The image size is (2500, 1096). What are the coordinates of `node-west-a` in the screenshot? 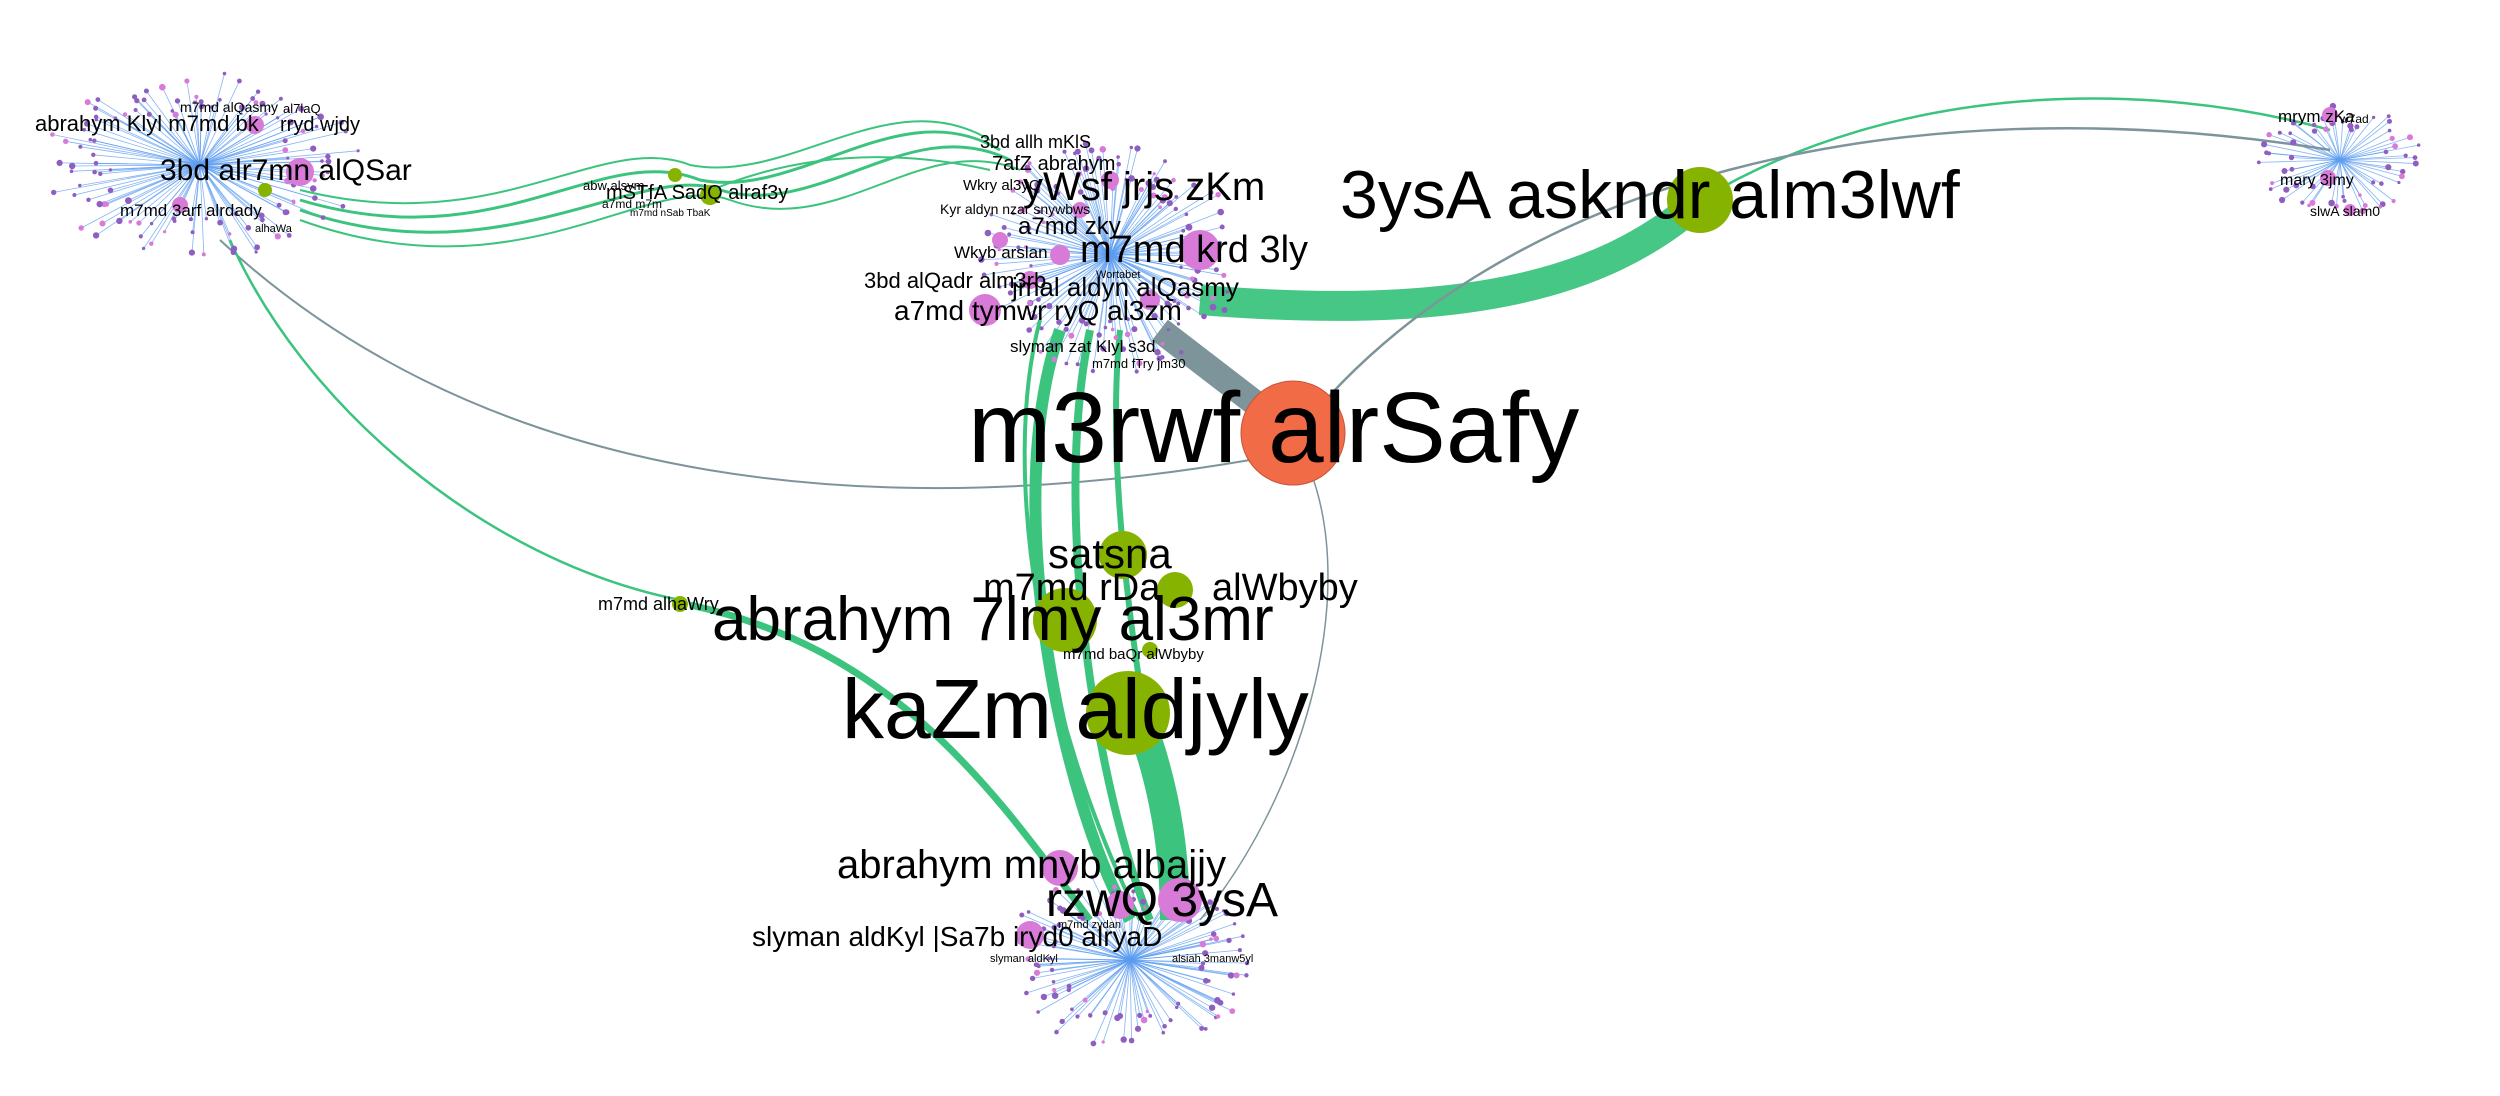 It's located at (255, 125).